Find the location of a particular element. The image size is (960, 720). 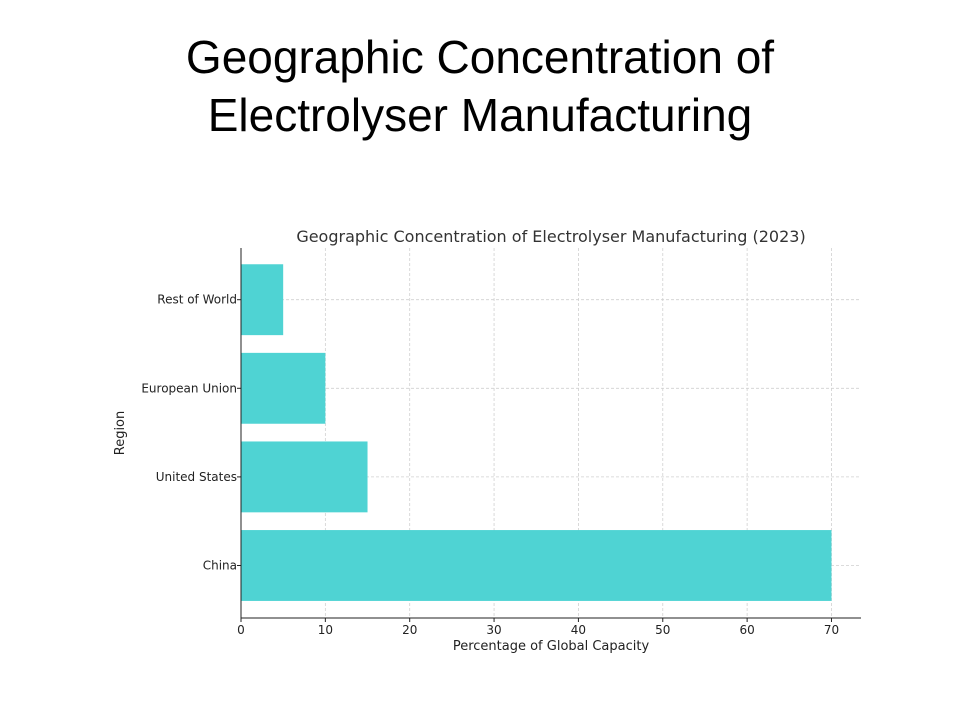

x-tick-label: 20 is located at coordinates (409, 630).